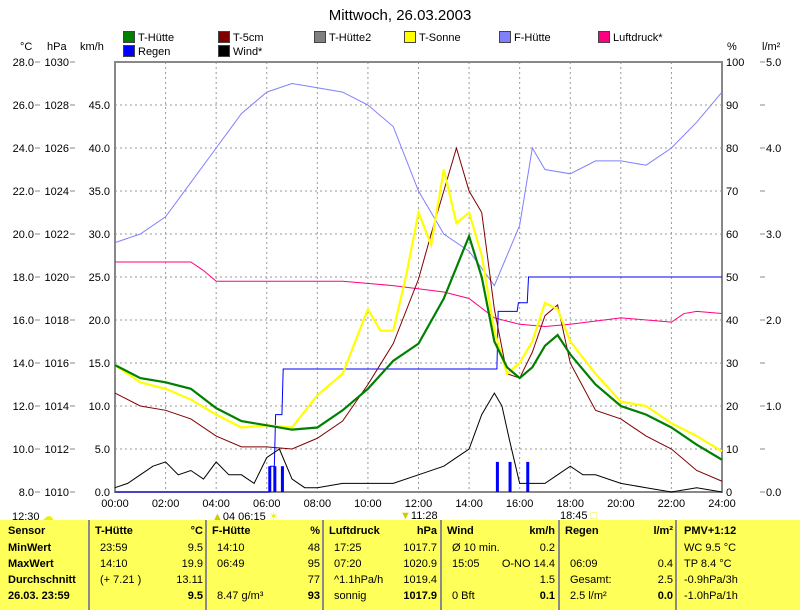 The height and width of the screenshot is (610, 800). Describe the element at coordinates (26, 47) in the screenshot. I see `unit-label: °C` at that location.